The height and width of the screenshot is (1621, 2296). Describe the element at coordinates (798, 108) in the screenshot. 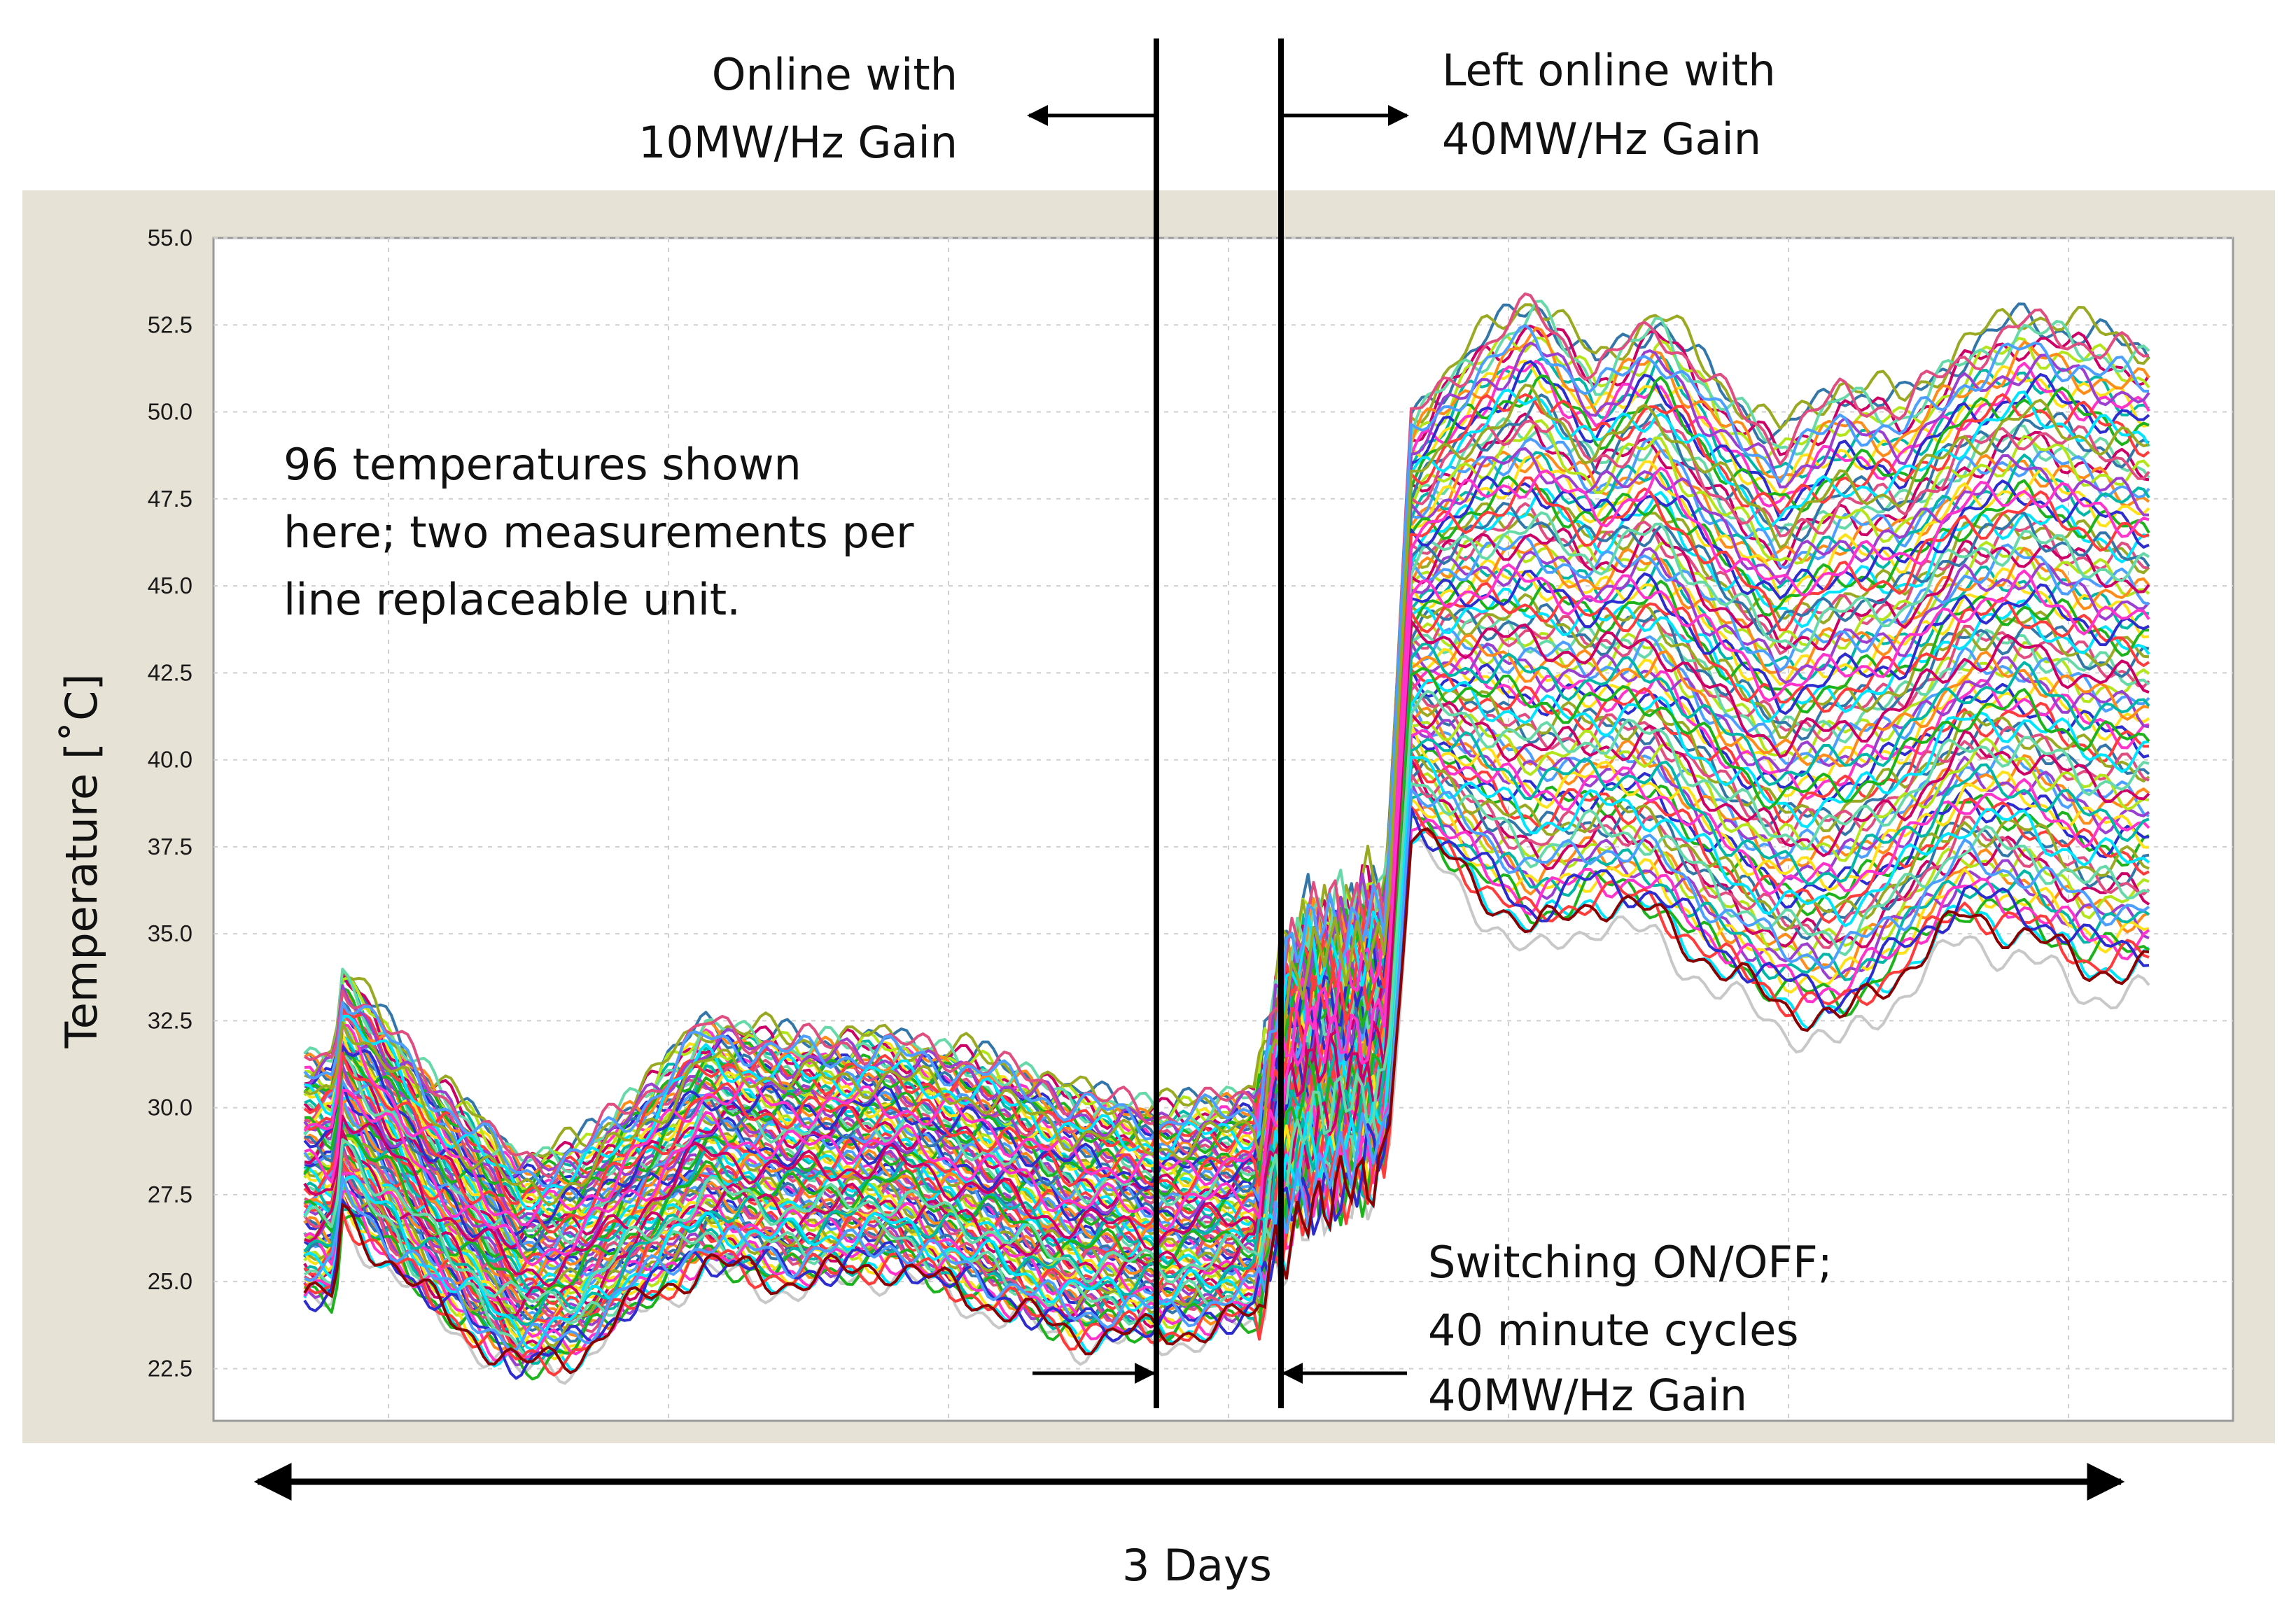

I see `annotation-online-10: Online with 10MW/Hz Gain` at that location.